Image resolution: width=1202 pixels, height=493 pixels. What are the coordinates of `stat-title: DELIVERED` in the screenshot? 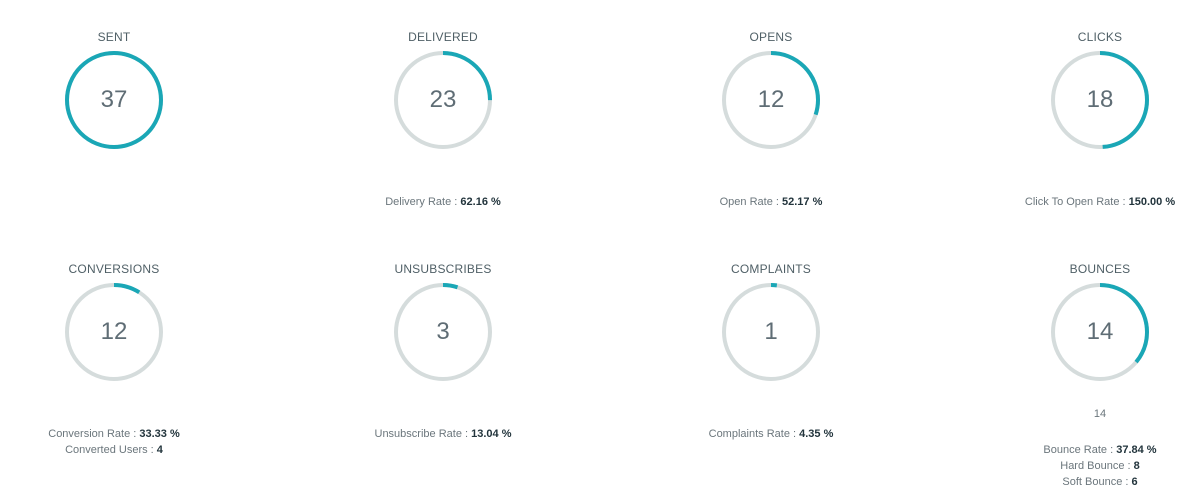 It's located at (443, 37).